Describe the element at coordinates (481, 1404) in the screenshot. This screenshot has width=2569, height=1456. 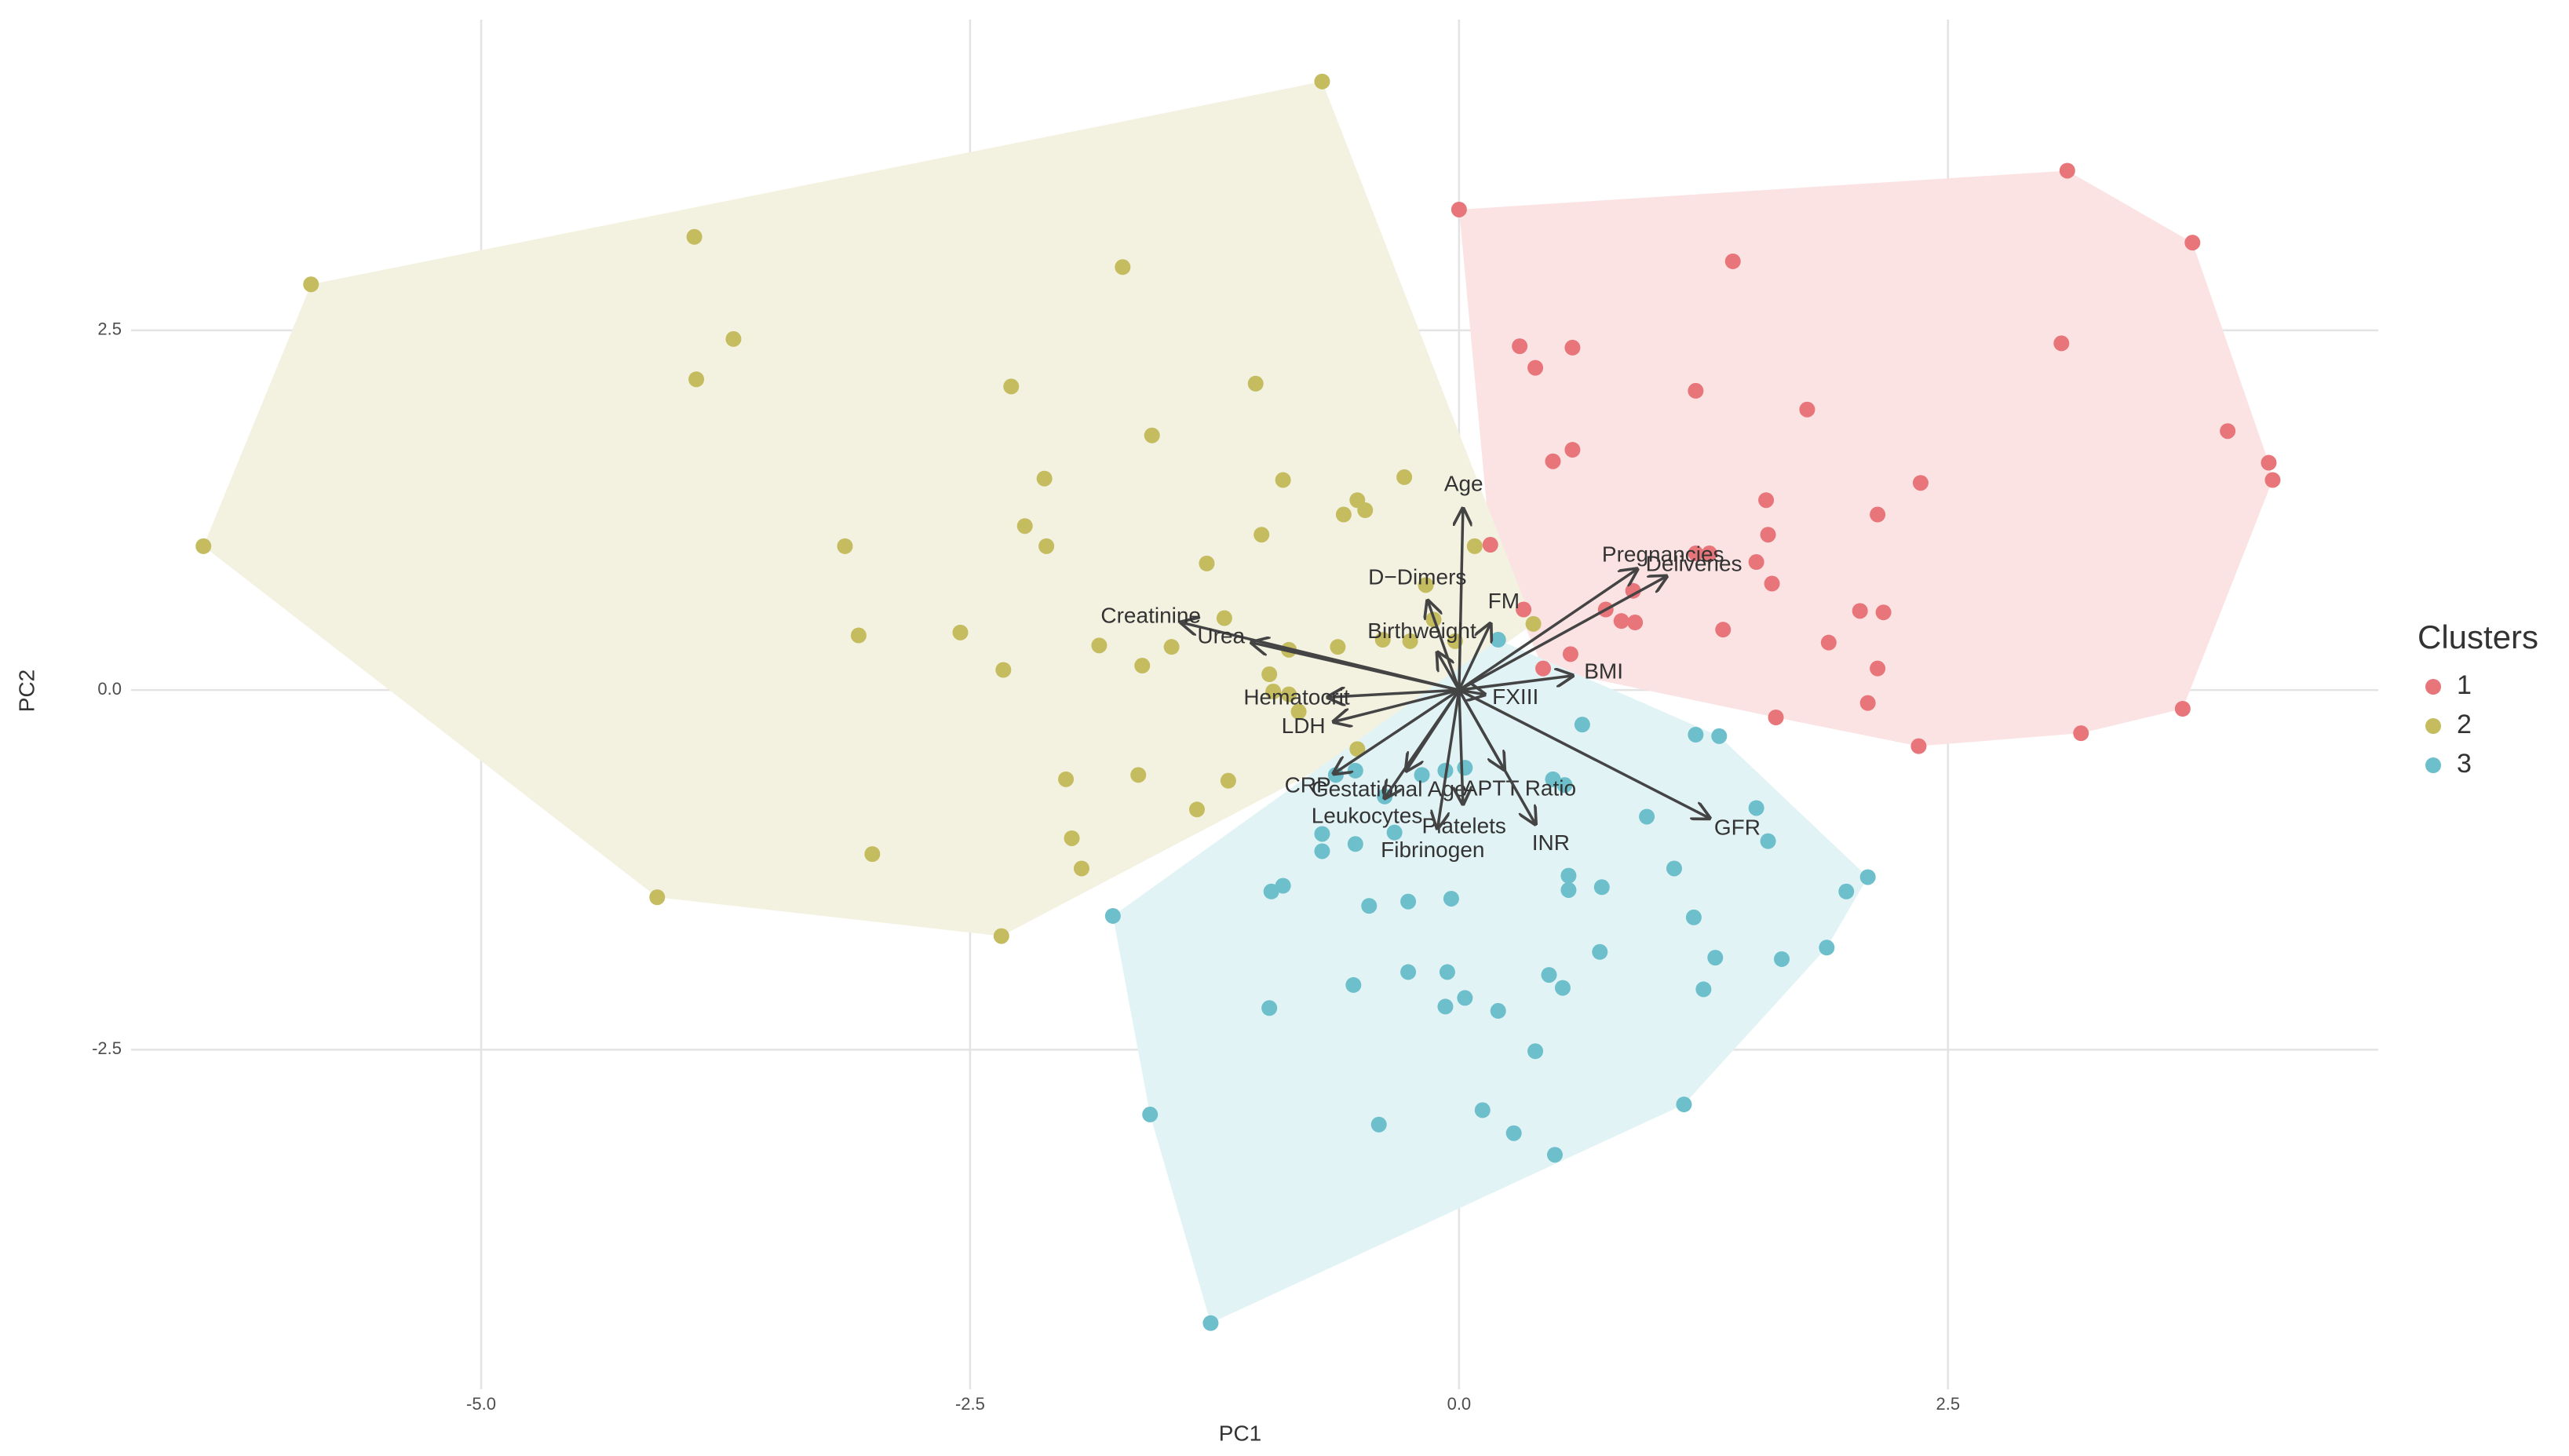
I see `x-tick-label: -5.0` at that location.